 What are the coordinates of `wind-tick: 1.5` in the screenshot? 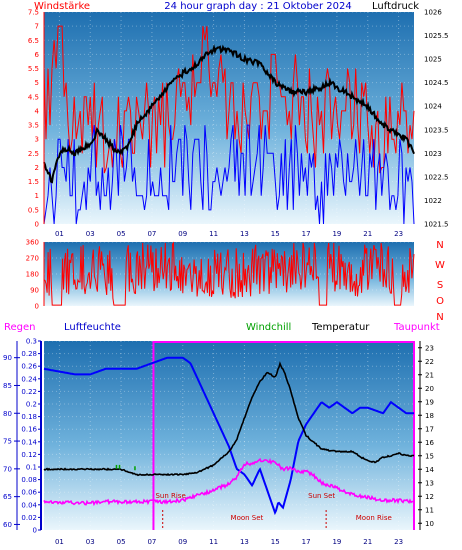 It's located at (33, 182).